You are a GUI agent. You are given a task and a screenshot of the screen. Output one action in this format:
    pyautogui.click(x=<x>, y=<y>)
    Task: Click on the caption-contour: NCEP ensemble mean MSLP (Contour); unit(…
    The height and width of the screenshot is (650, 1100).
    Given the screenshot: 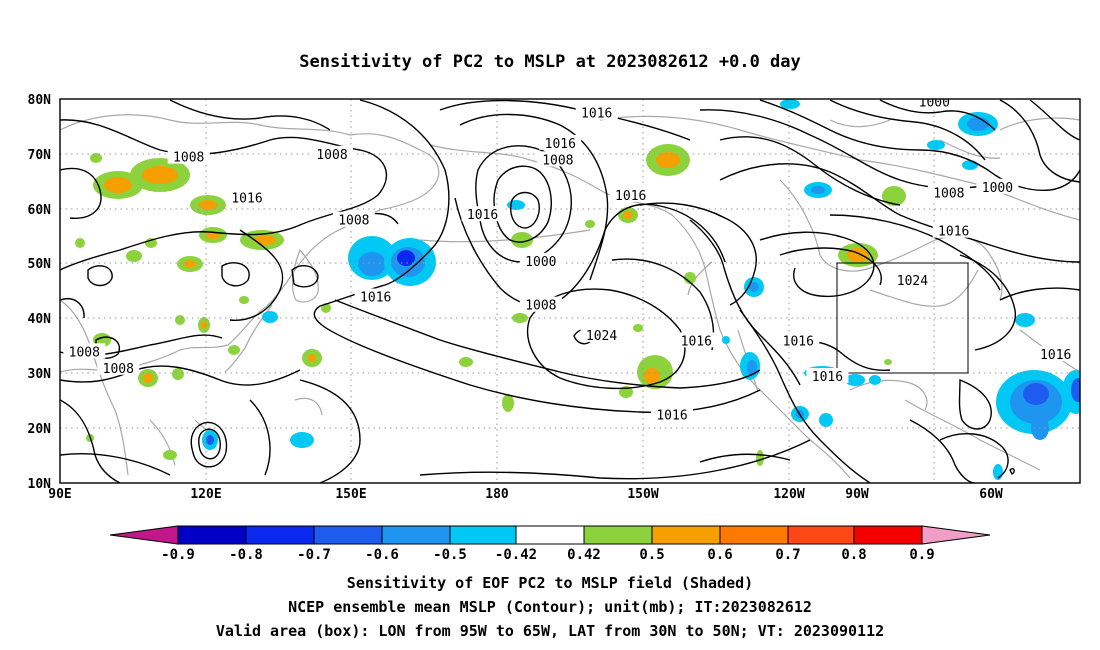 What is the action you would take?
    pyautogui.click(x=550, y=607)
    